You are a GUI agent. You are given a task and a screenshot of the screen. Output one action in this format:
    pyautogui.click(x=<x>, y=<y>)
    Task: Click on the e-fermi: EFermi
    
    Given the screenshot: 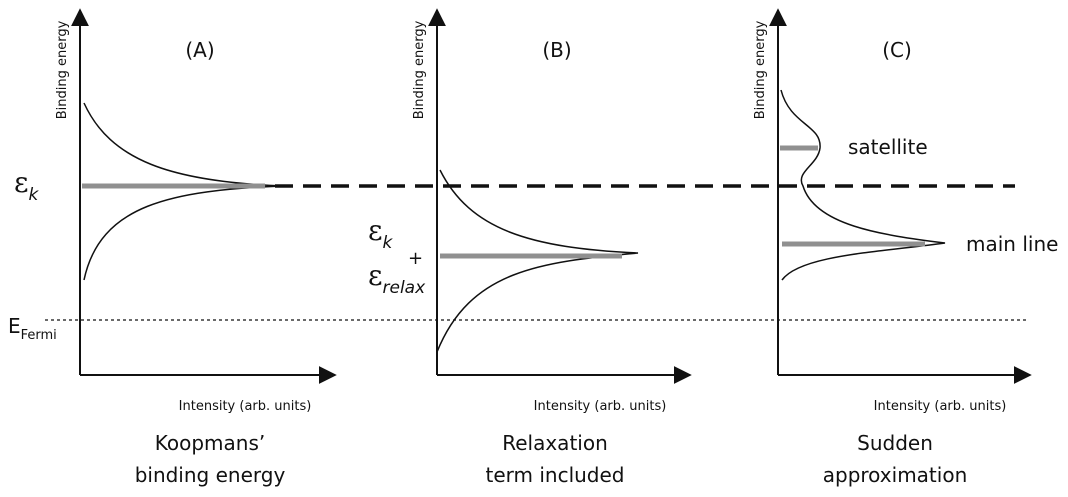 What is the action you would take?
    pyautogui.click(x=32, y=328)
    